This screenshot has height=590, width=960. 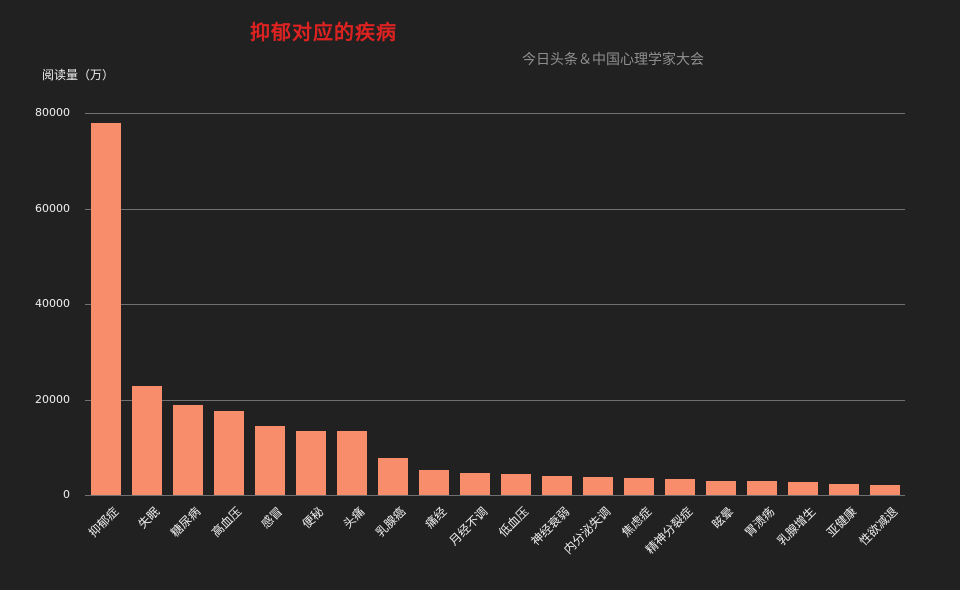 I want to click on bar-糖尿病, so click(x=187, y=450).